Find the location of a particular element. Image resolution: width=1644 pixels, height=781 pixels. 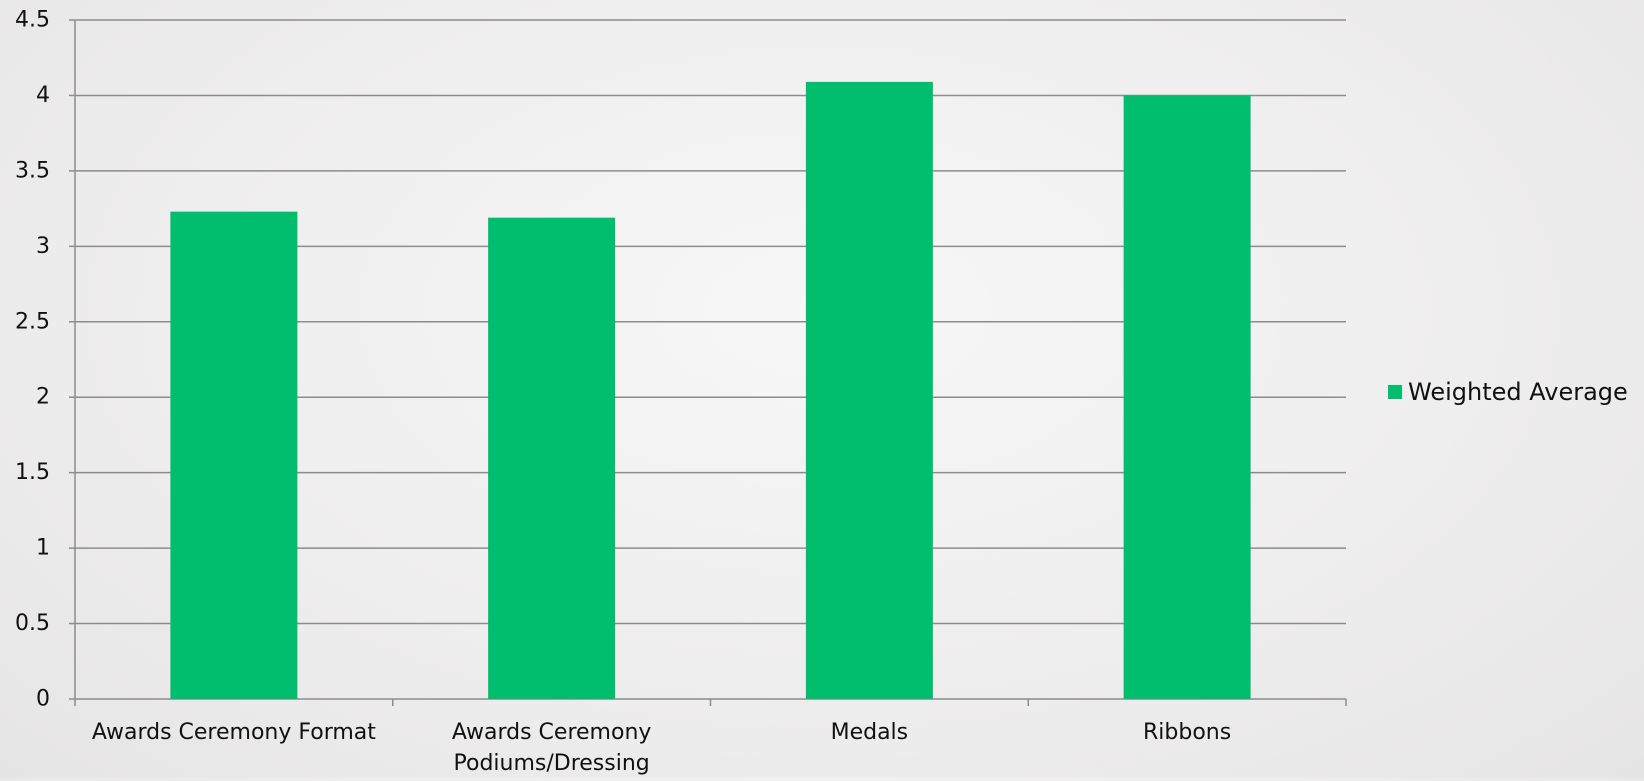

y-tick-label: 0.5 is located at coordinates (32, 623).